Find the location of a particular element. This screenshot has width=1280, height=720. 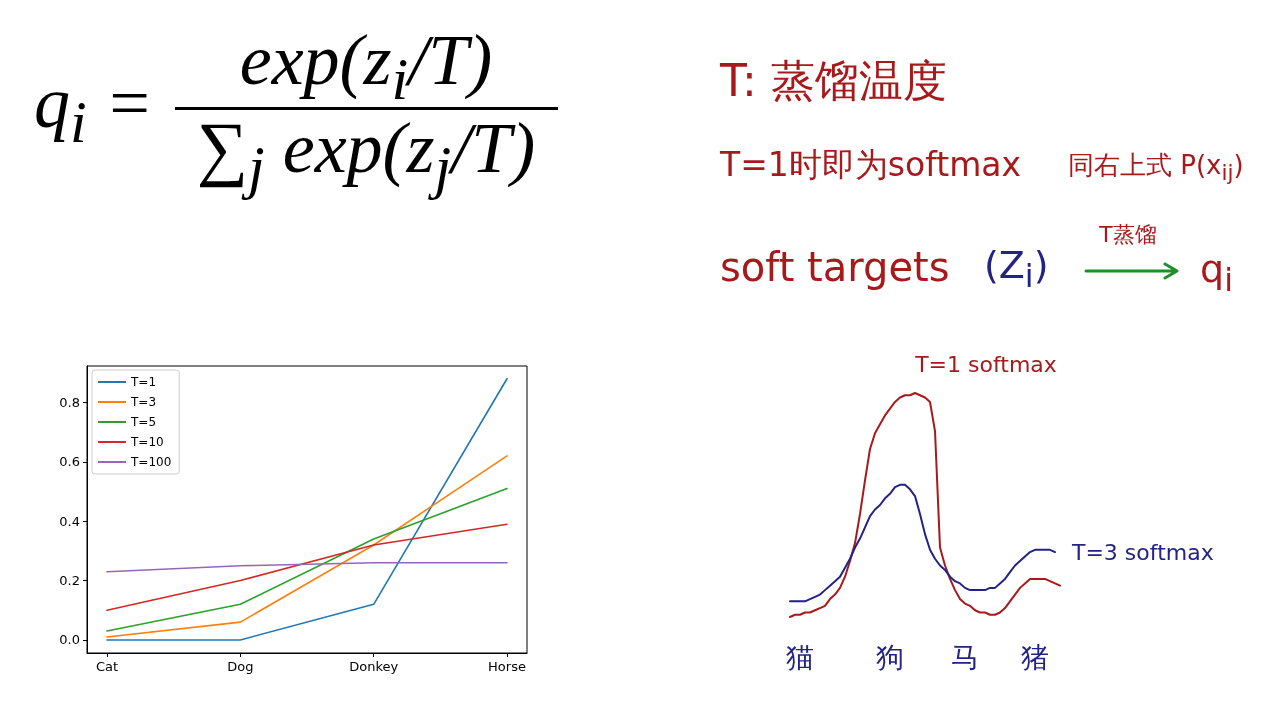

legend-label: T=3 is located at coordinates (143, 402).